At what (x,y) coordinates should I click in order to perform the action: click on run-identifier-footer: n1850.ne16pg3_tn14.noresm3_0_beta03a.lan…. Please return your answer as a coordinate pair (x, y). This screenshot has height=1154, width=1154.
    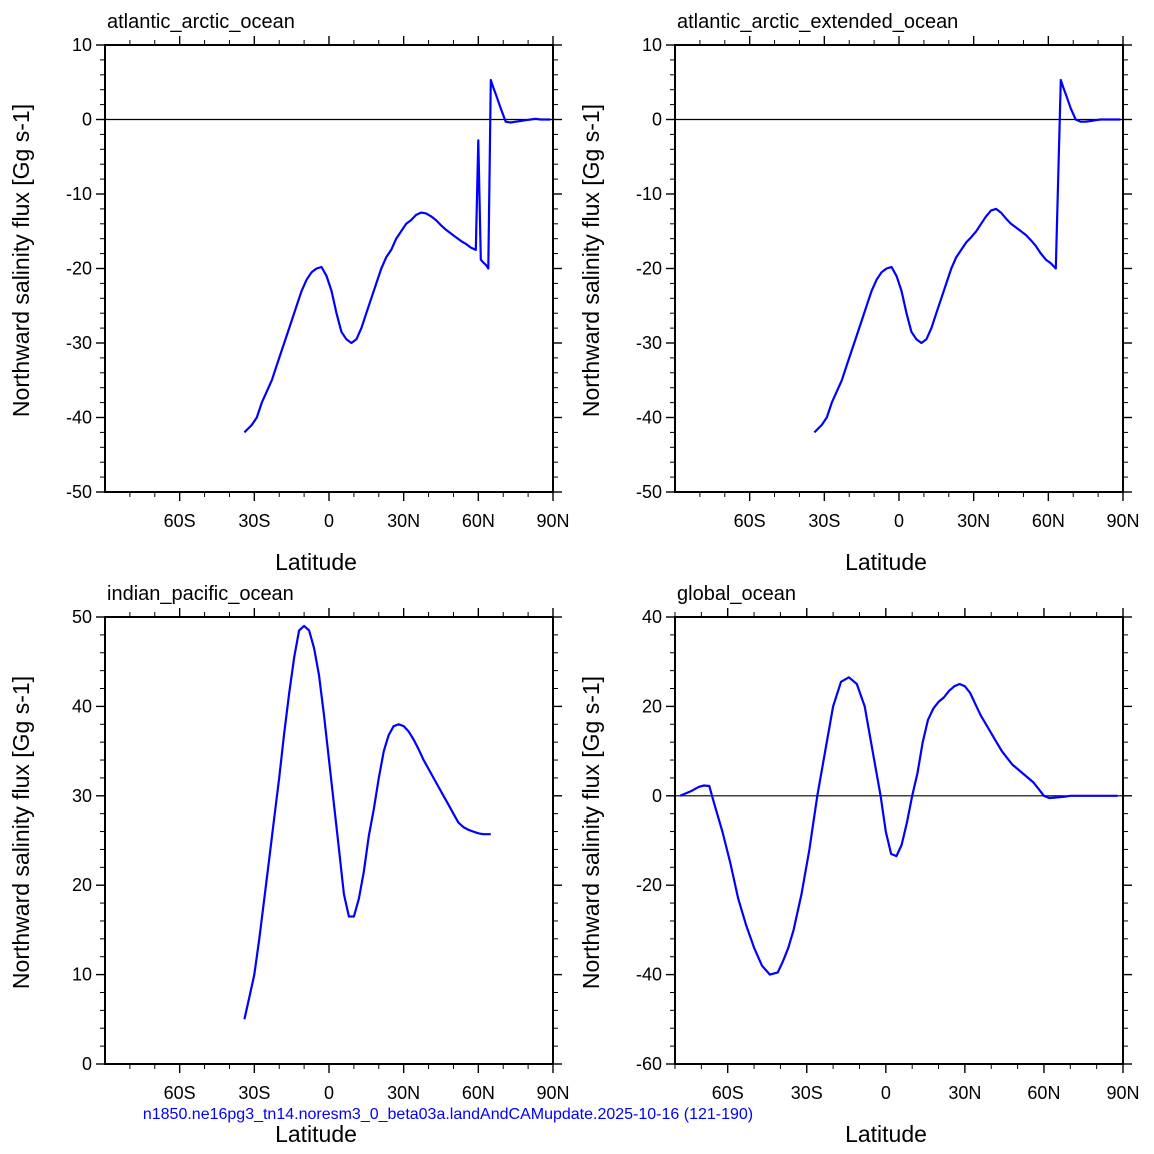
    Looking at the image, I should click on (448, 1114).